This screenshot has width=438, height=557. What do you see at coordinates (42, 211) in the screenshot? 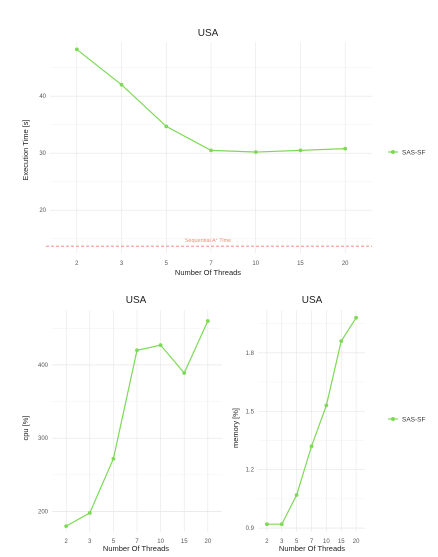
I see `y-tick-label: 20` at bounding box center [42, 211].